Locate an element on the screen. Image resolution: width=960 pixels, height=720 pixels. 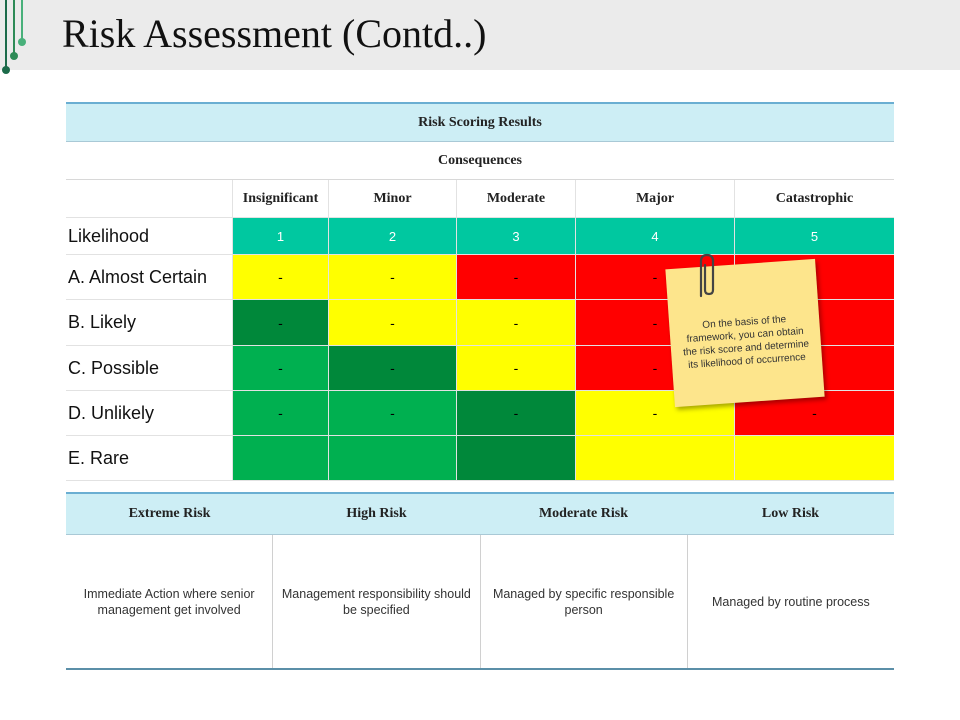
legend-description: Managed by routine process is located at coordinates (791, 601).